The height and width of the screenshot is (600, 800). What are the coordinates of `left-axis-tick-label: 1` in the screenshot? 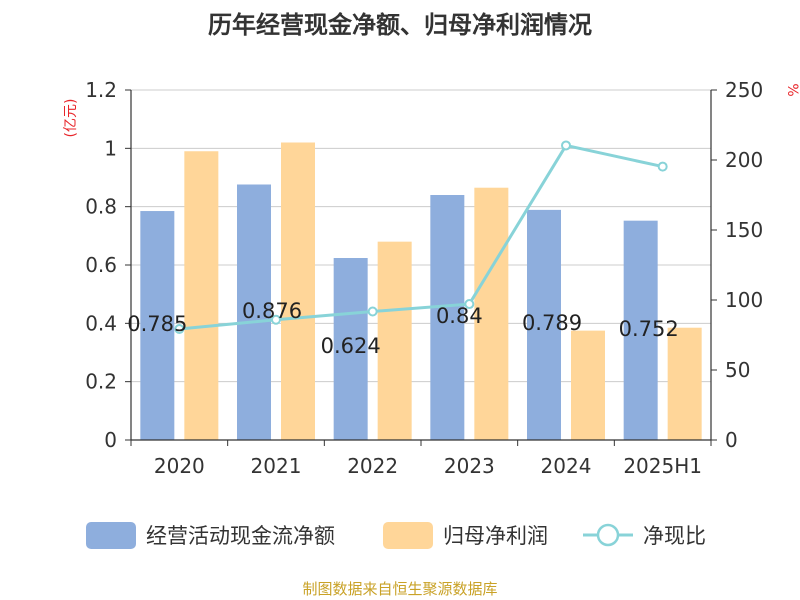 It's located at (110, 148).